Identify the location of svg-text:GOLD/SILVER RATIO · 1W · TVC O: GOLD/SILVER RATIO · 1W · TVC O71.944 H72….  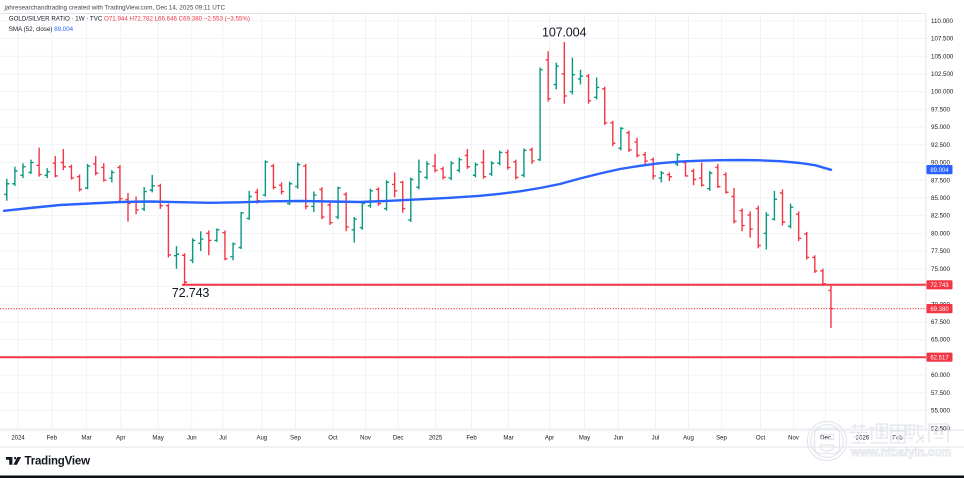
(129, 18).